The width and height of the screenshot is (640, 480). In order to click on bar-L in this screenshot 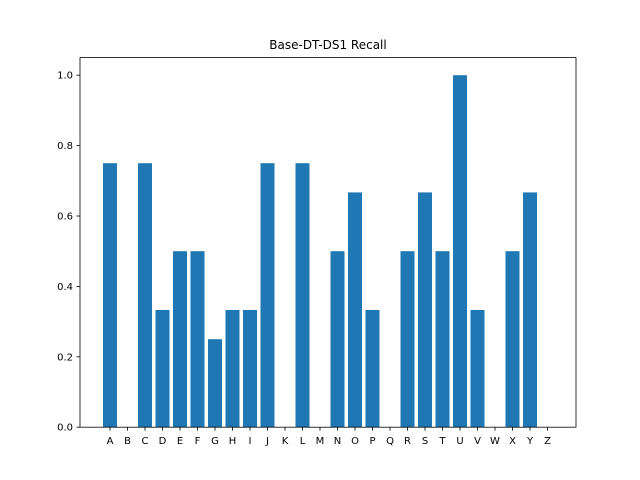, I will do `click(302, 295)`.